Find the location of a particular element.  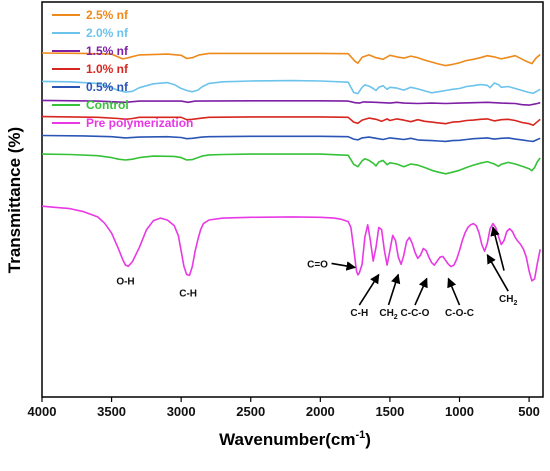

annotation-label: C=O is located at coordinates (317, 264).